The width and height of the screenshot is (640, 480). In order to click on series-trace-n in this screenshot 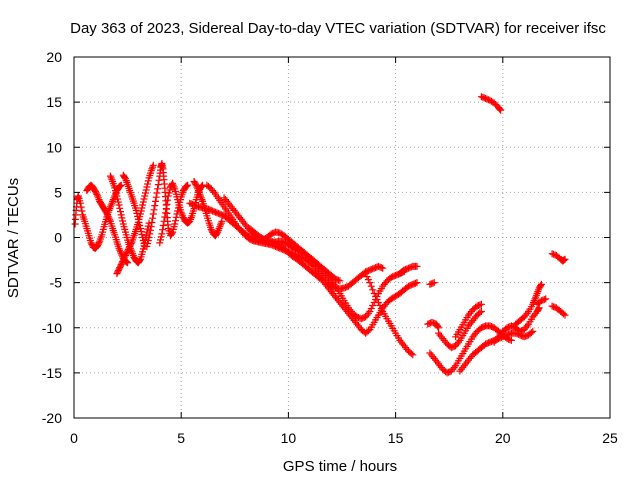, I will do `click(408, 270)`.